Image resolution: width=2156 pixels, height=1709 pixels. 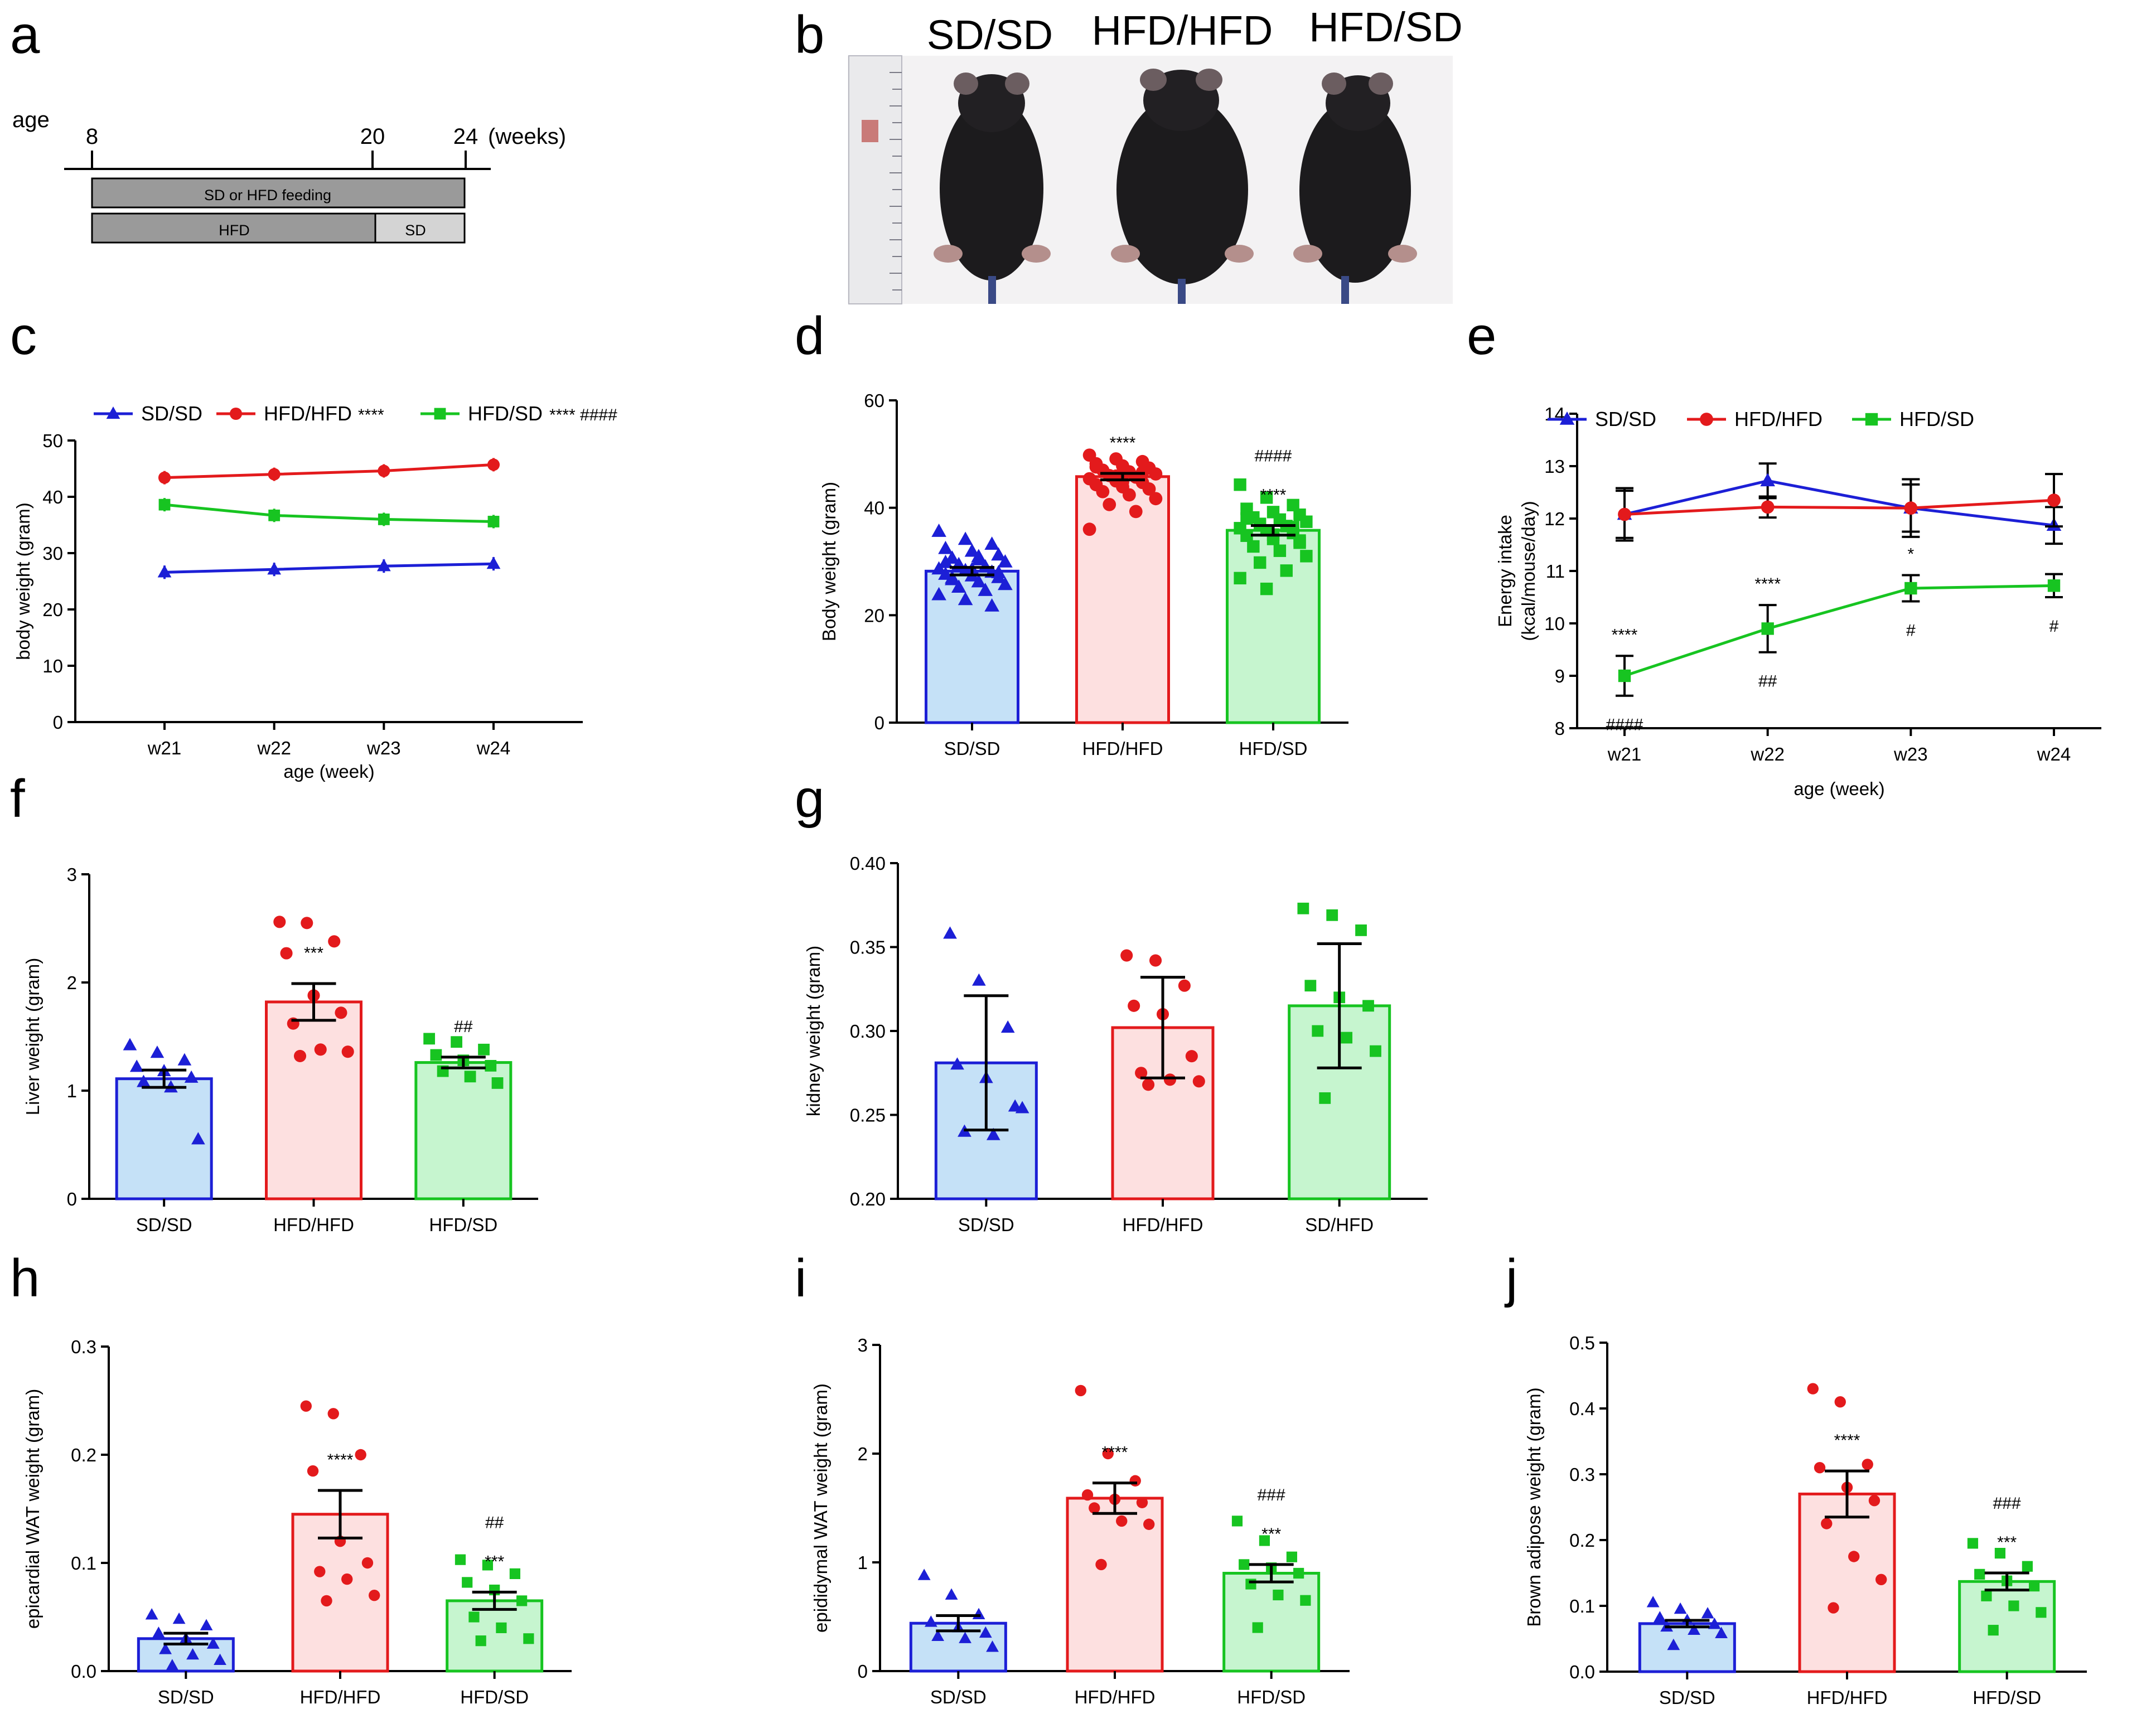 What do you see at coordinates (1271, 1534) in the screenshot?
I see `significance-label: ***` at bounding box center [1271, 1534].